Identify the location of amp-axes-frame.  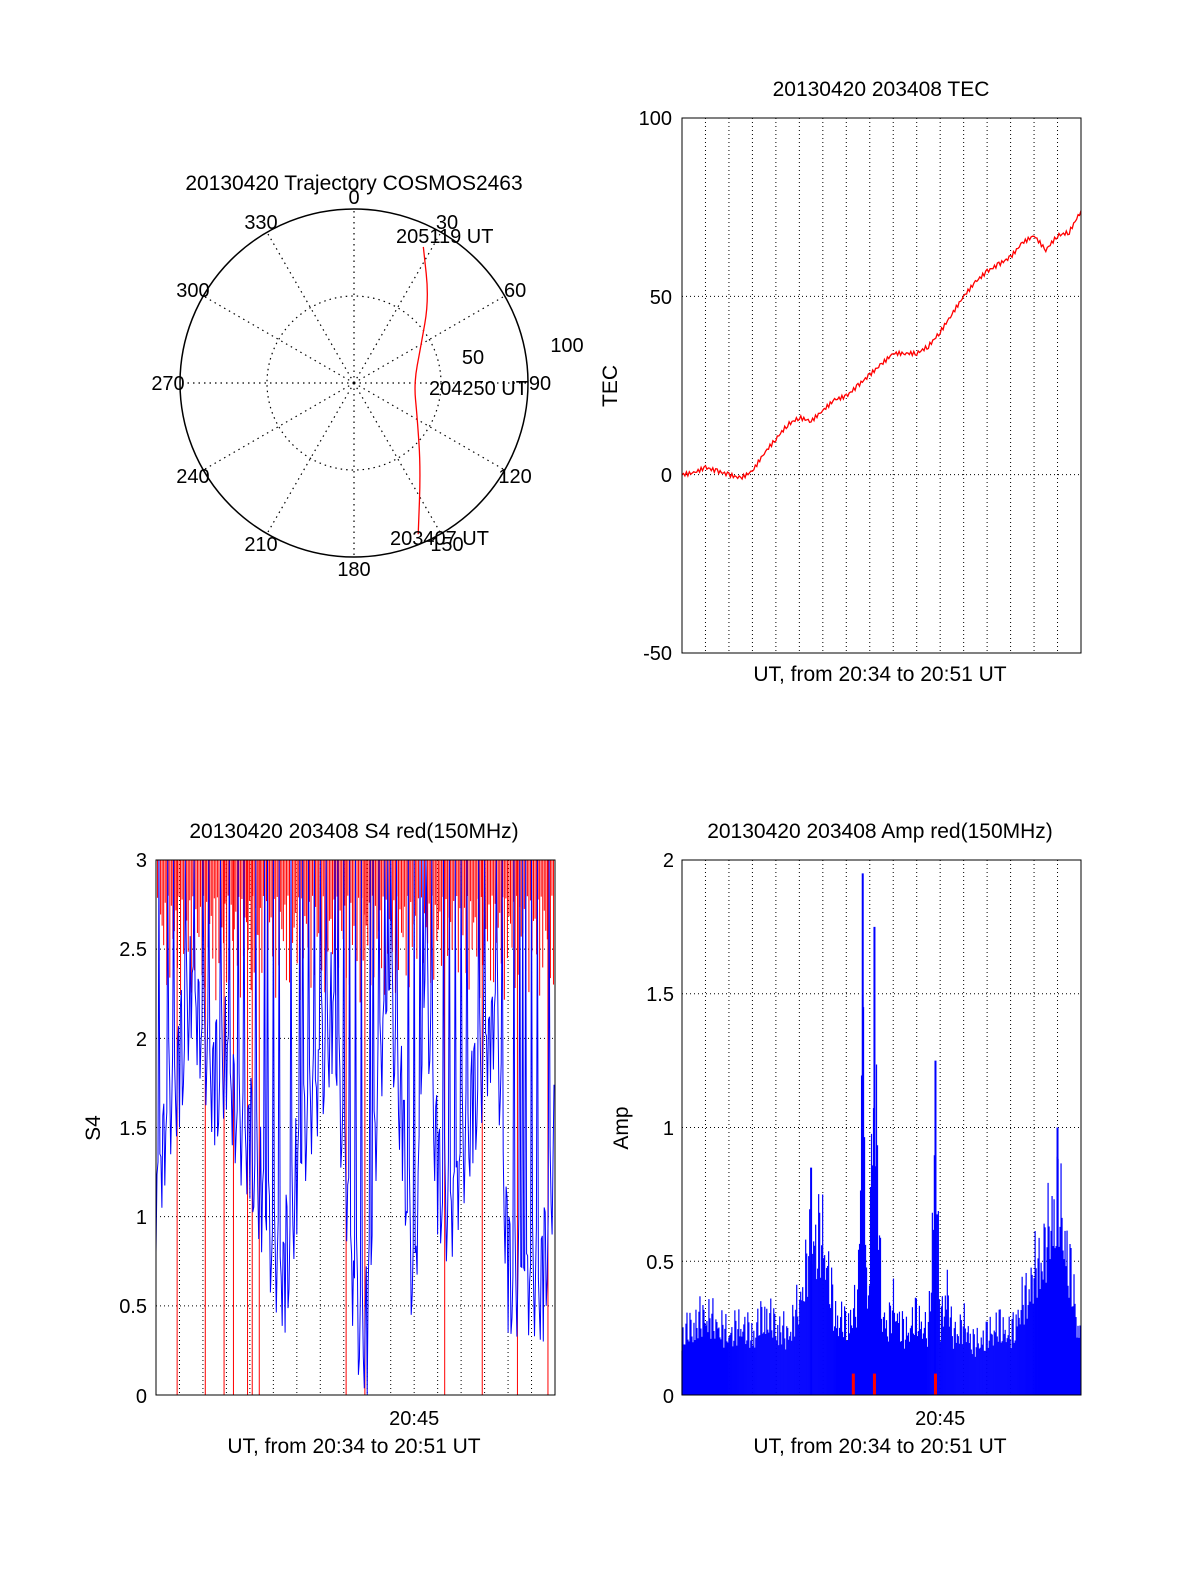
(881, 1127).